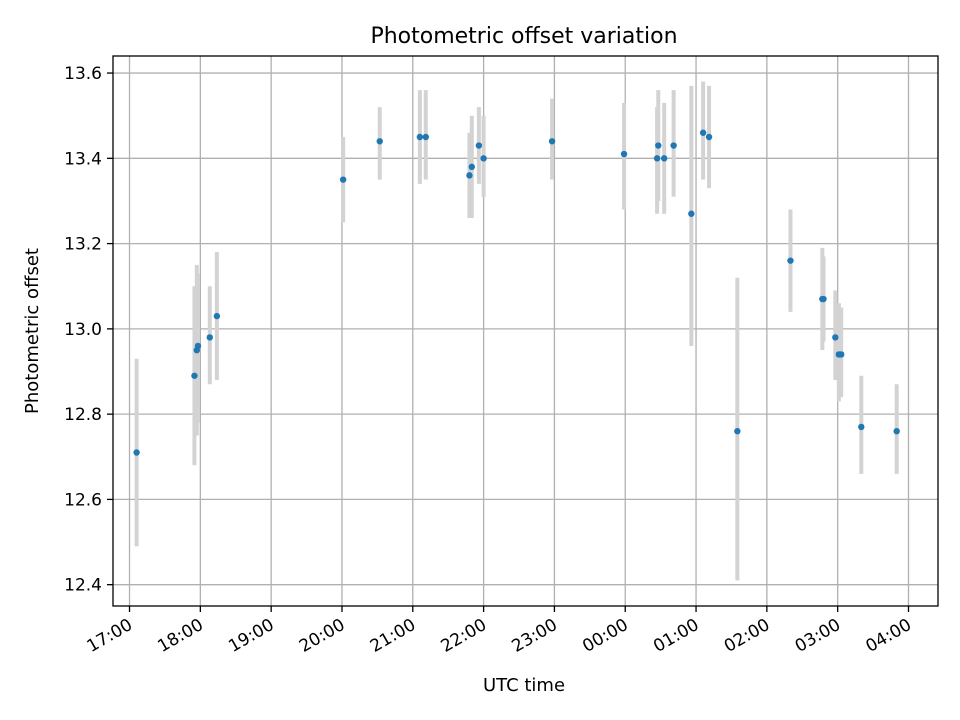  Describe the element at coordinates (180, 636) in the screenshot. I see `x-tick-label: 18:00` at that location.